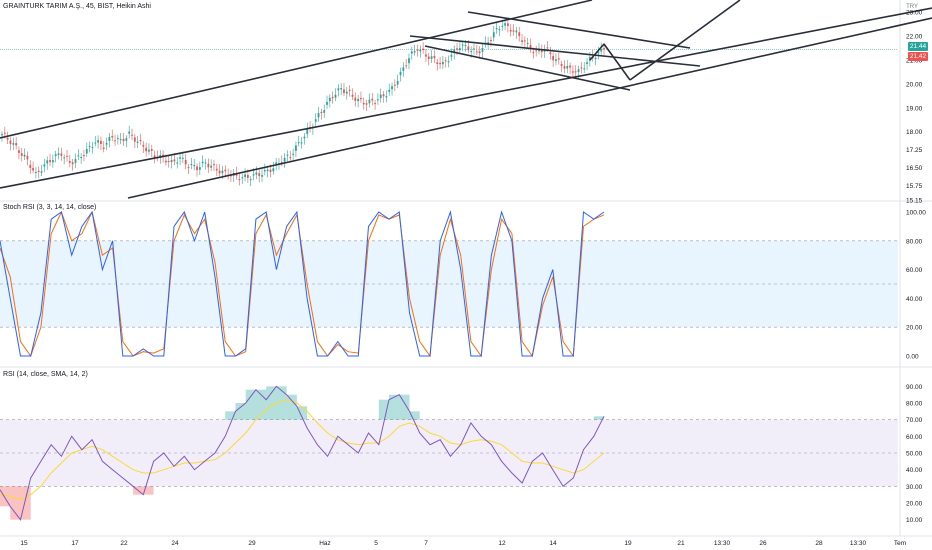 This screenshot has width=932, height=550. I want to click on time-tick-label: 21, so click(681, 543).